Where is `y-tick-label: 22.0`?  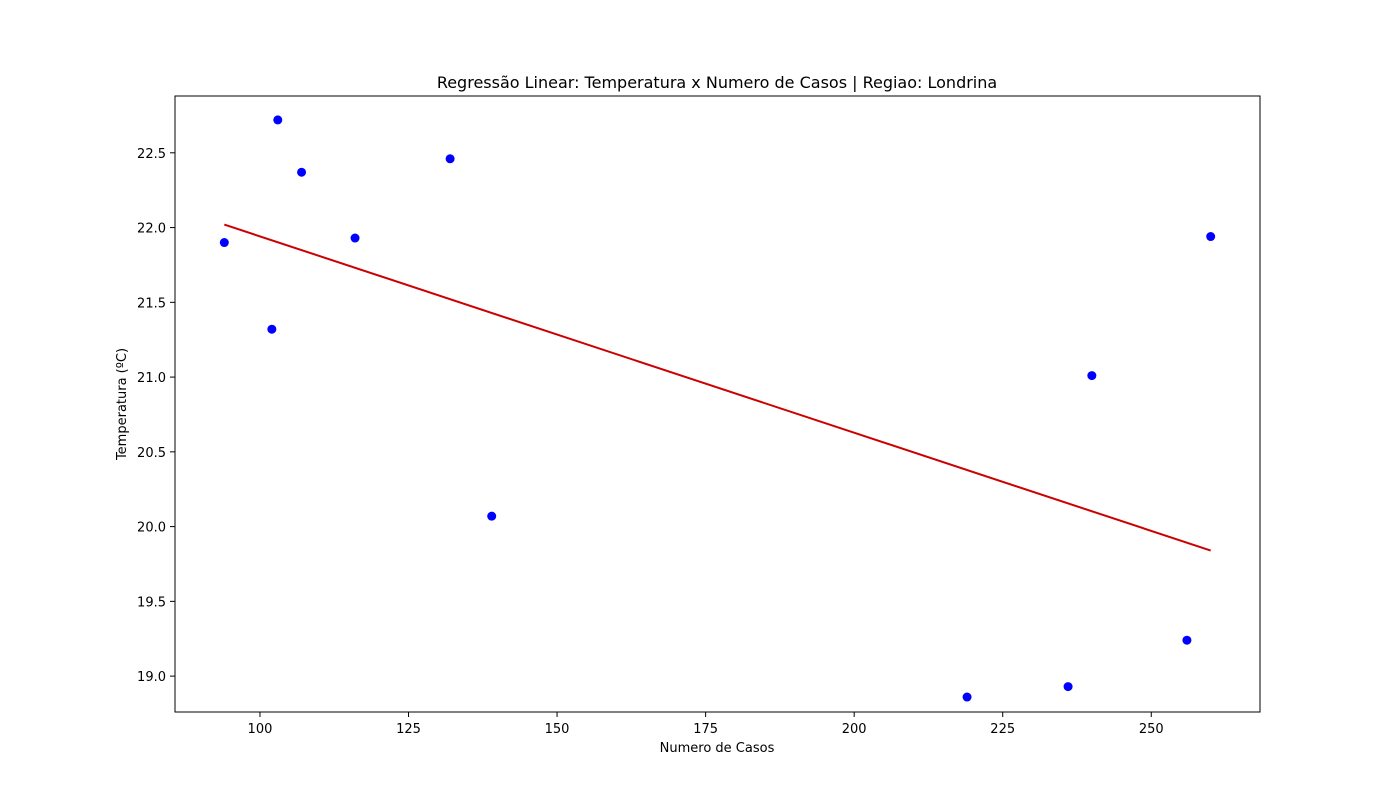 y-tick-label: 22.0 is located at coordinates (151, 229).